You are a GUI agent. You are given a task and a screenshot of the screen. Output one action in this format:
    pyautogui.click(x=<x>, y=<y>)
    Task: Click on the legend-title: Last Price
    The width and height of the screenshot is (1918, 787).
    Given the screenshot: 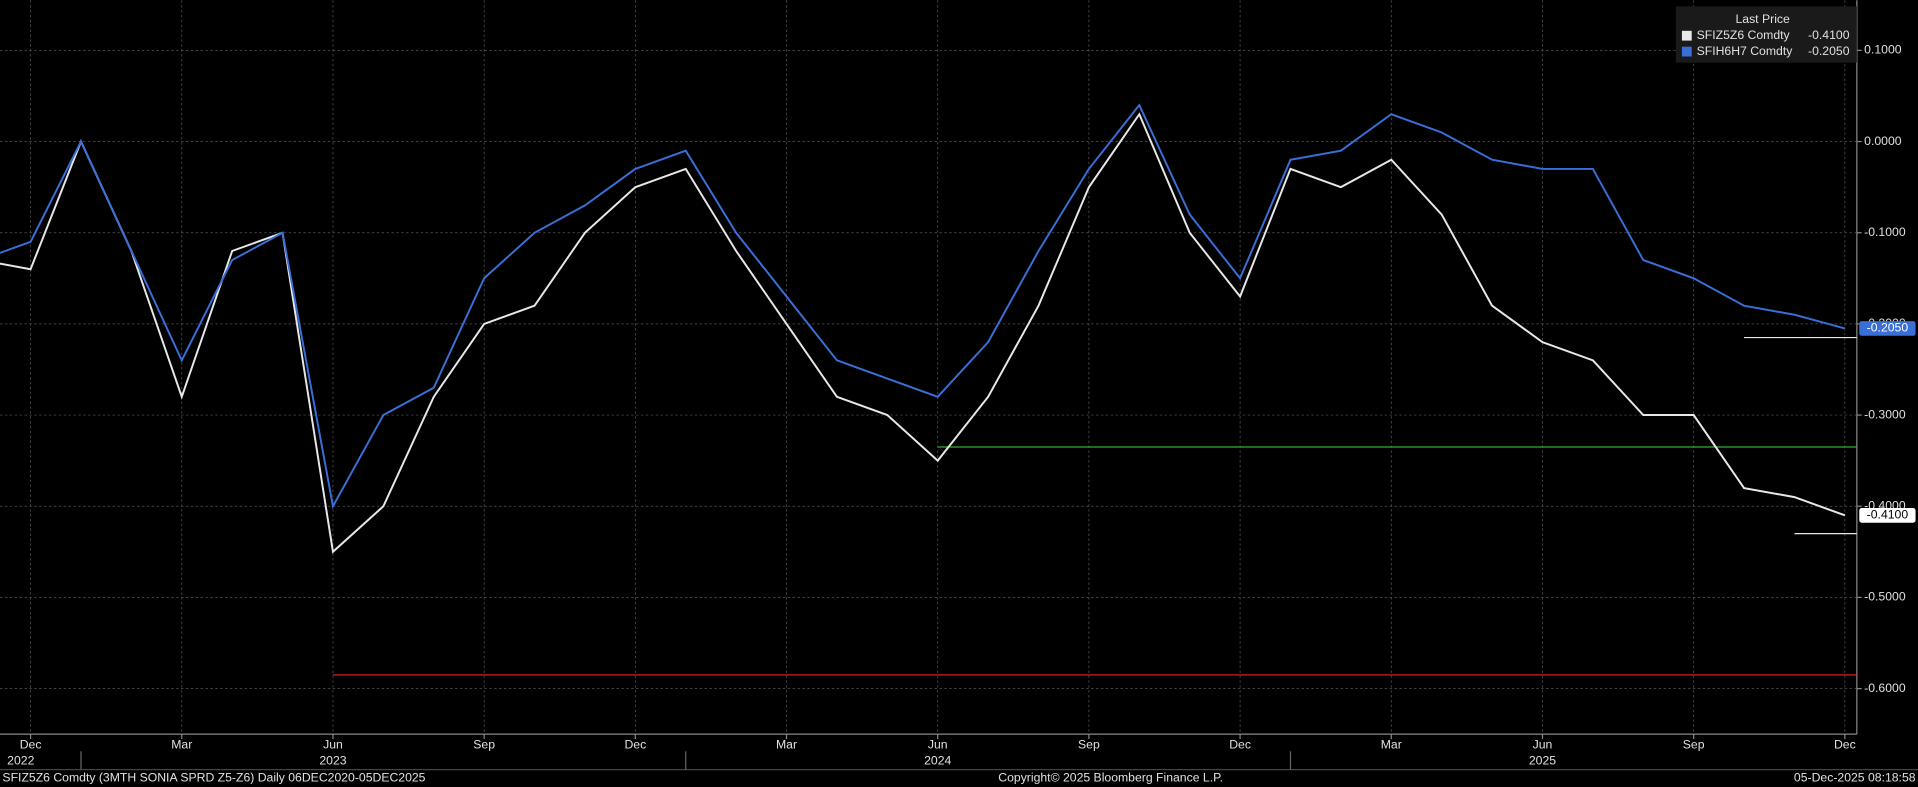 What is the action you would take?
    pyautogui.click(x=1762, y=19)
    